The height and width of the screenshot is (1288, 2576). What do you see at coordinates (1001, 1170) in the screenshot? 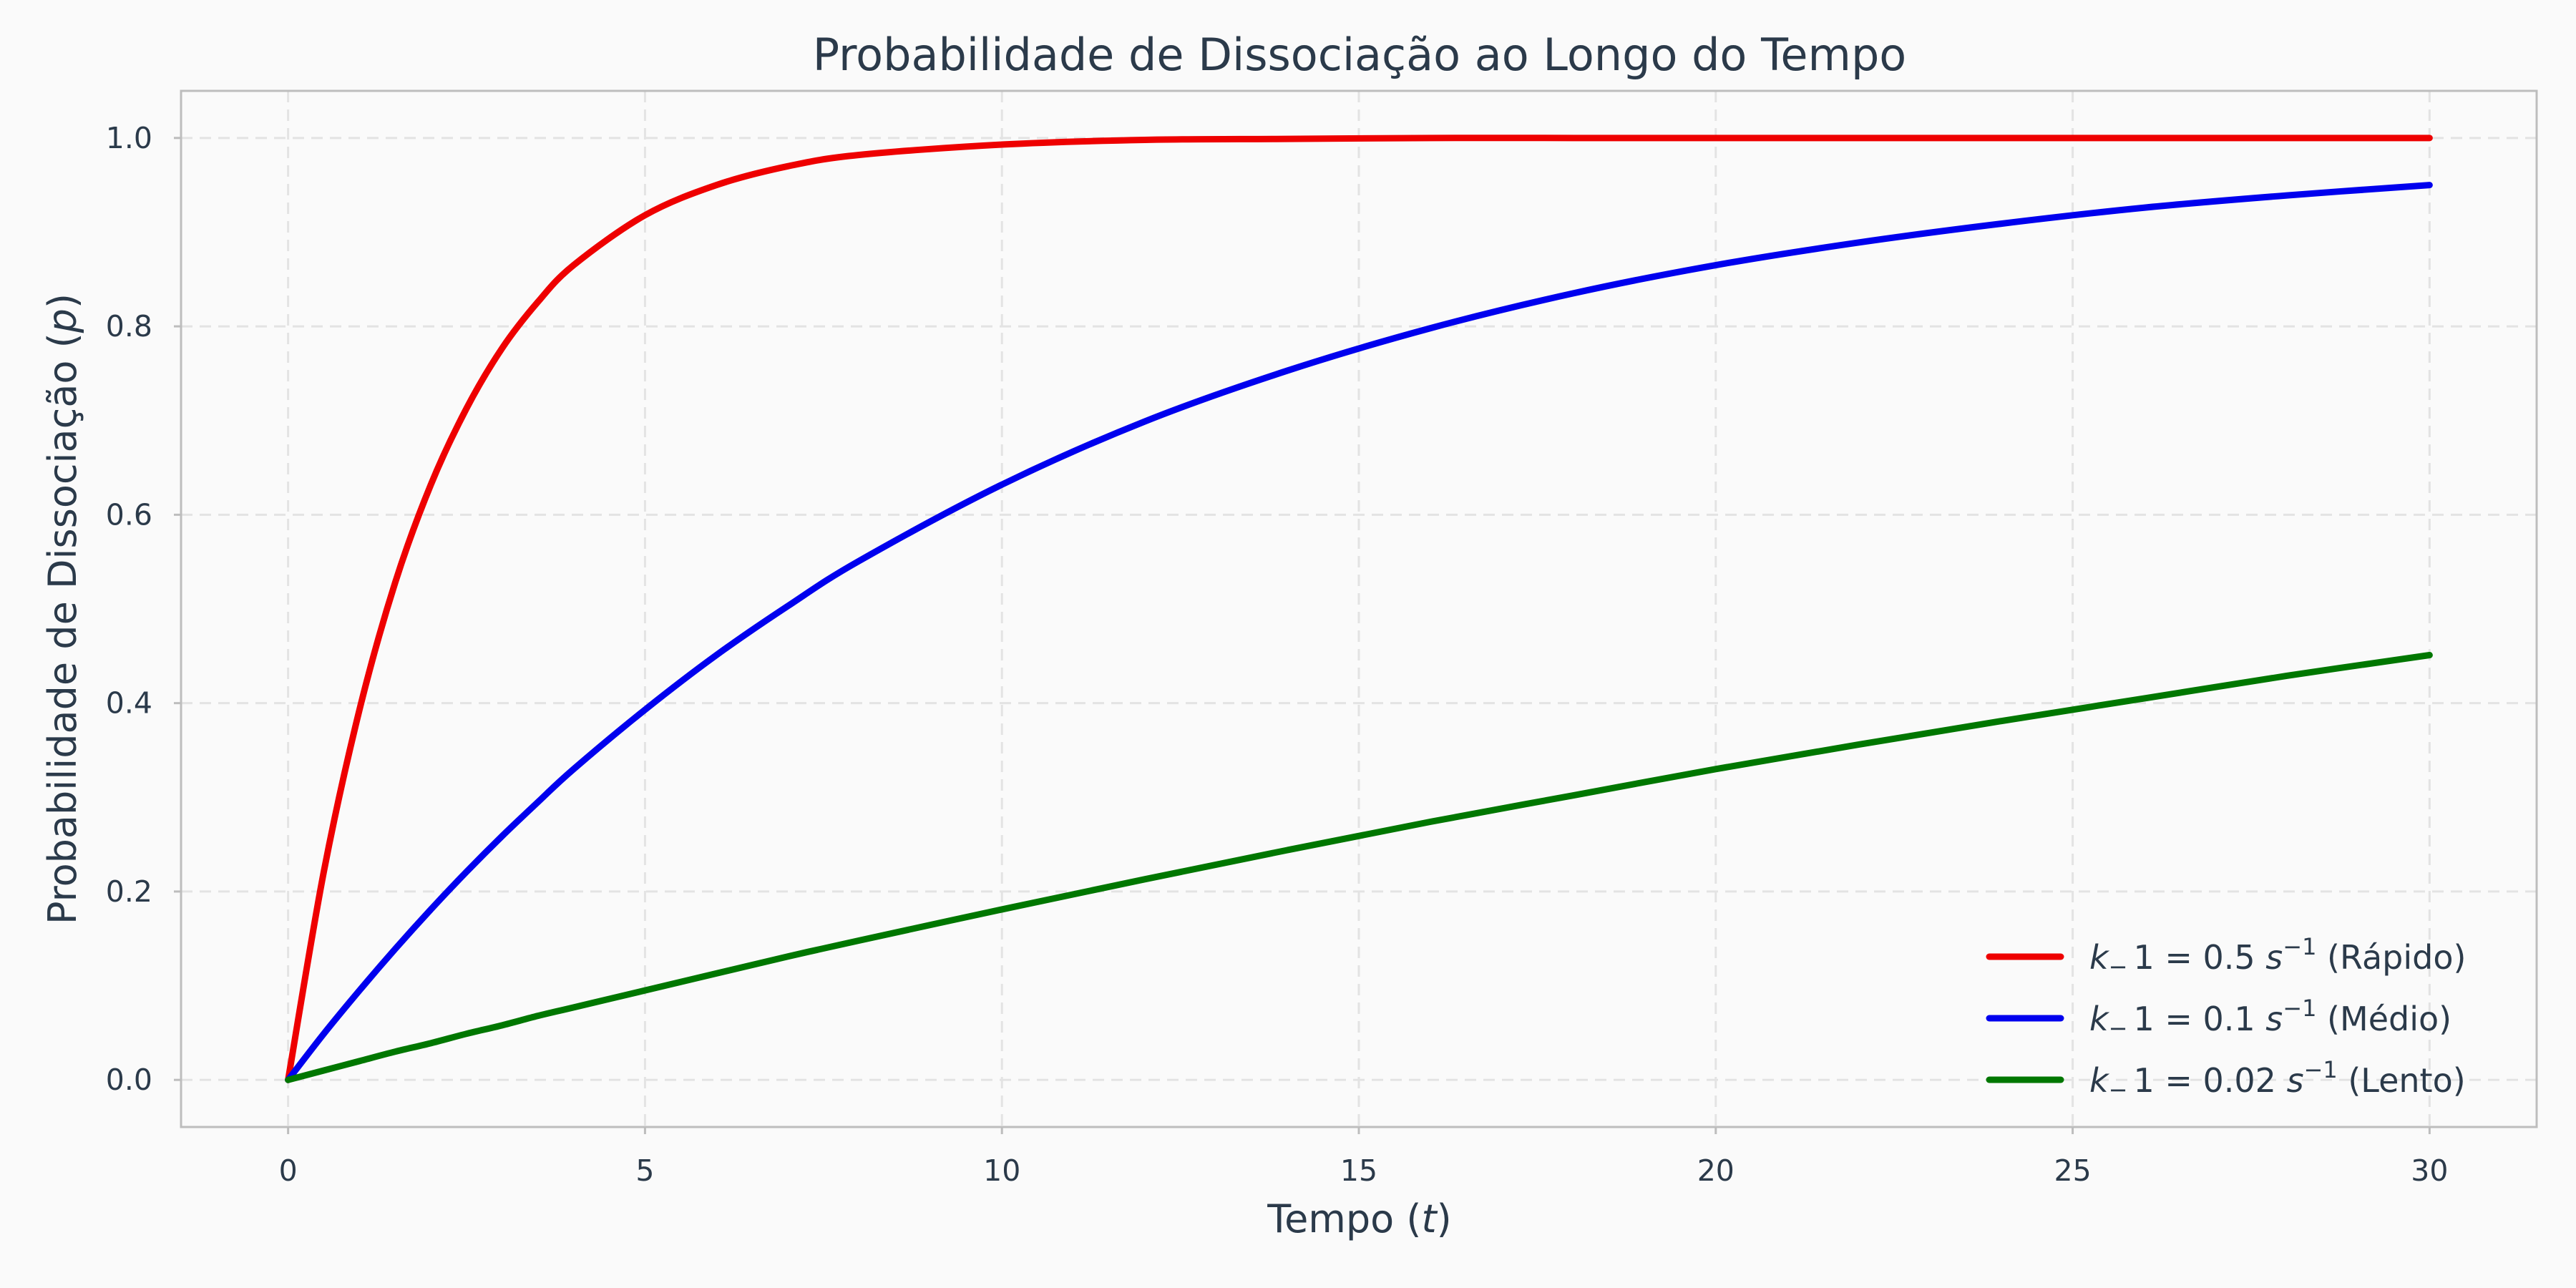
I see `x-tick-label: 10` at bounding box center [1001, 1170].